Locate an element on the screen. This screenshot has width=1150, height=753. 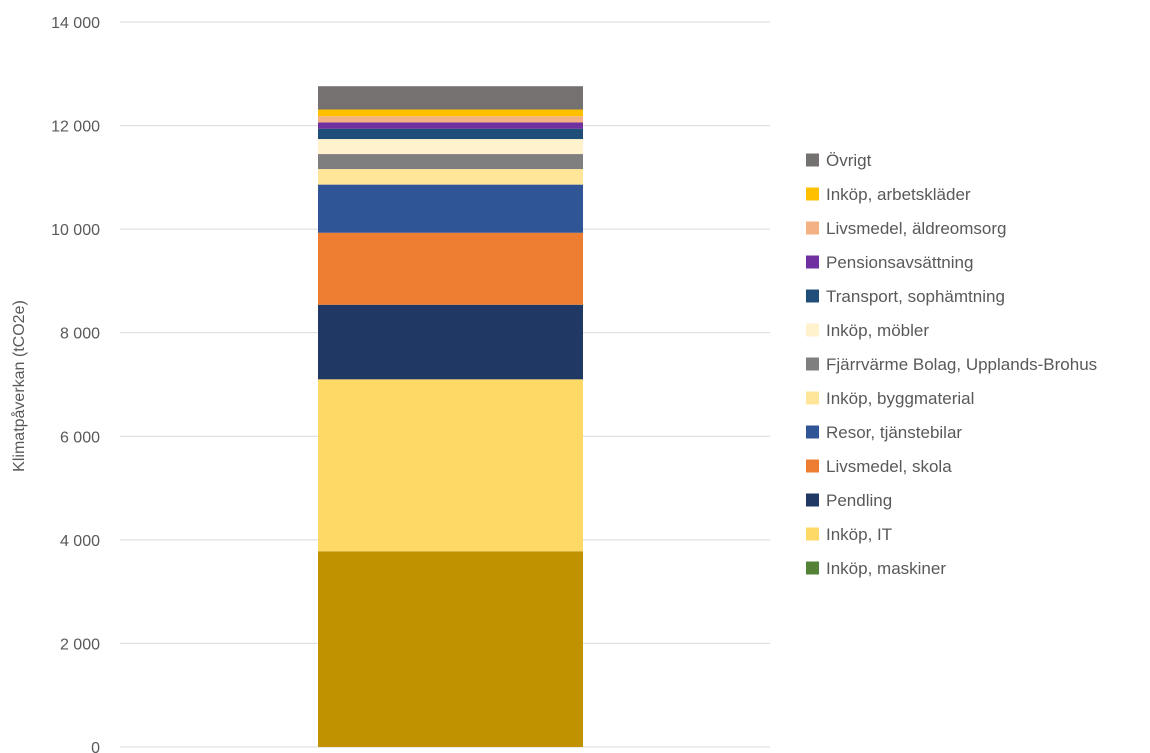
y-tick-label: 10 000 is located at coordinates (75, 230).